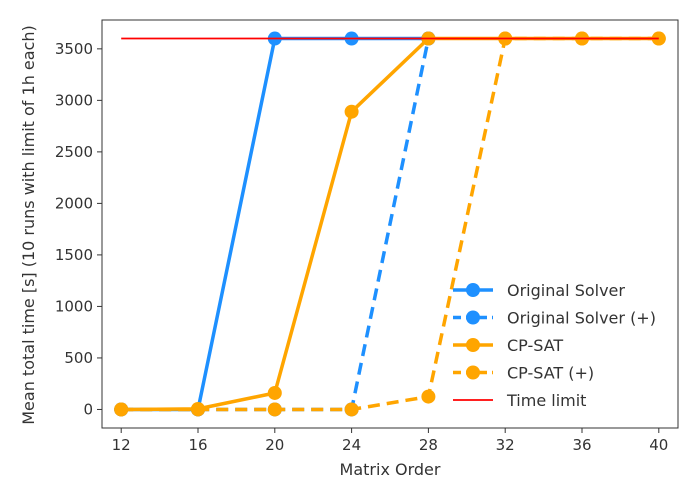 This screenshot has height=500, width=700. What do you see at coordinates (581, 318) in the screenshot?
I see `legend-label-original-solver: Original Solver (+)` at bounding box center [581, 318].